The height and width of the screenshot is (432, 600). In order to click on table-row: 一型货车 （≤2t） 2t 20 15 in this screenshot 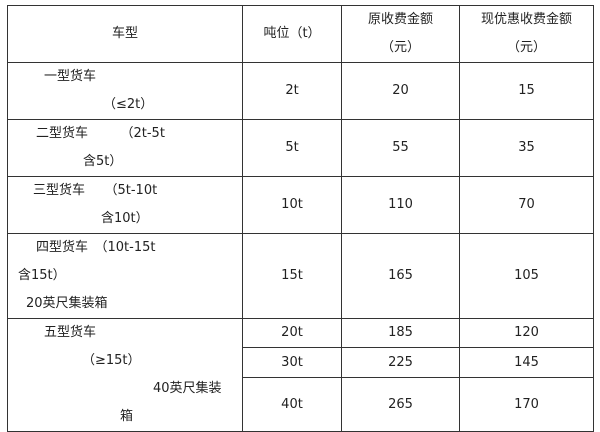, I will do `click(300, 91)`.